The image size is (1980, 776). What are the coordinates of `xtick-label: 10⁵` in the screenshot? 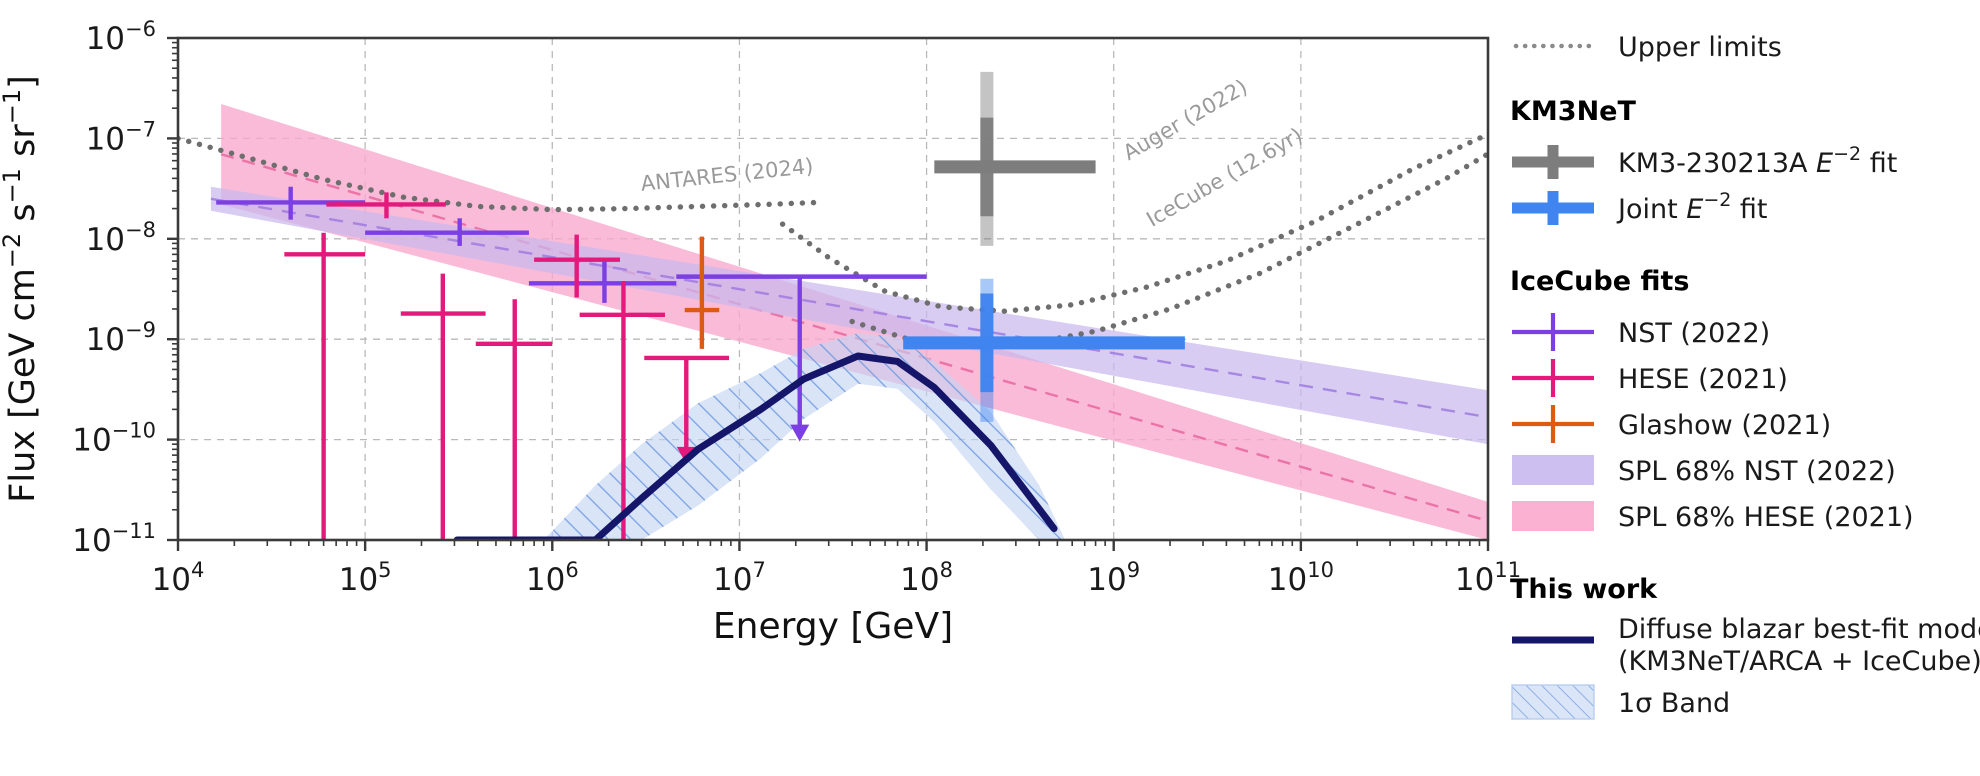 It's located at (365, 578).